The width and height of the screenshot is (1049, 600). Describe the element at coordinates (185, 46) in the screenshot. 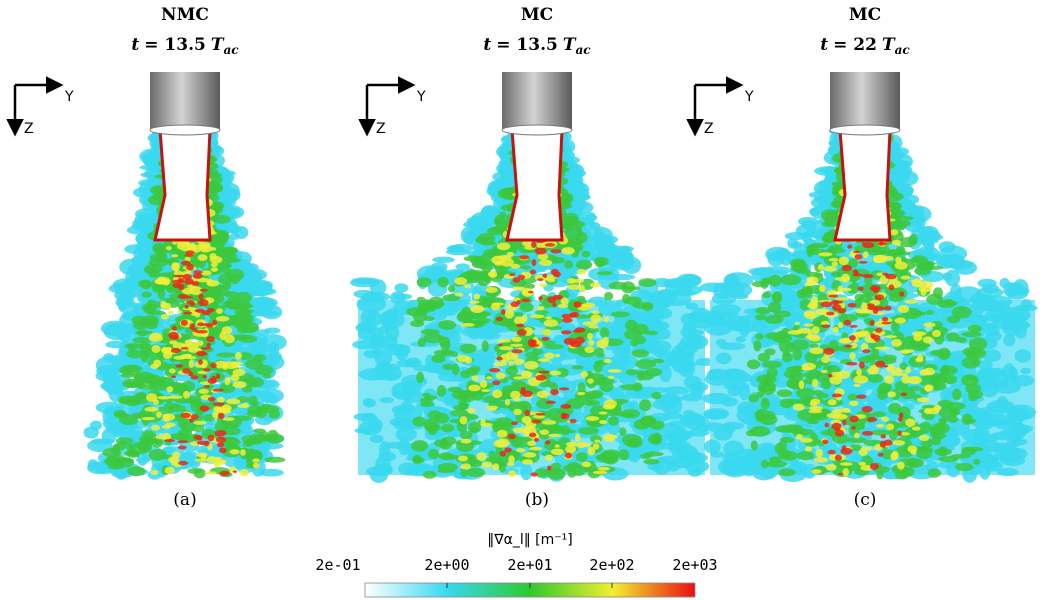

I see `panel-time: t = 13.5 Tac` at that location.